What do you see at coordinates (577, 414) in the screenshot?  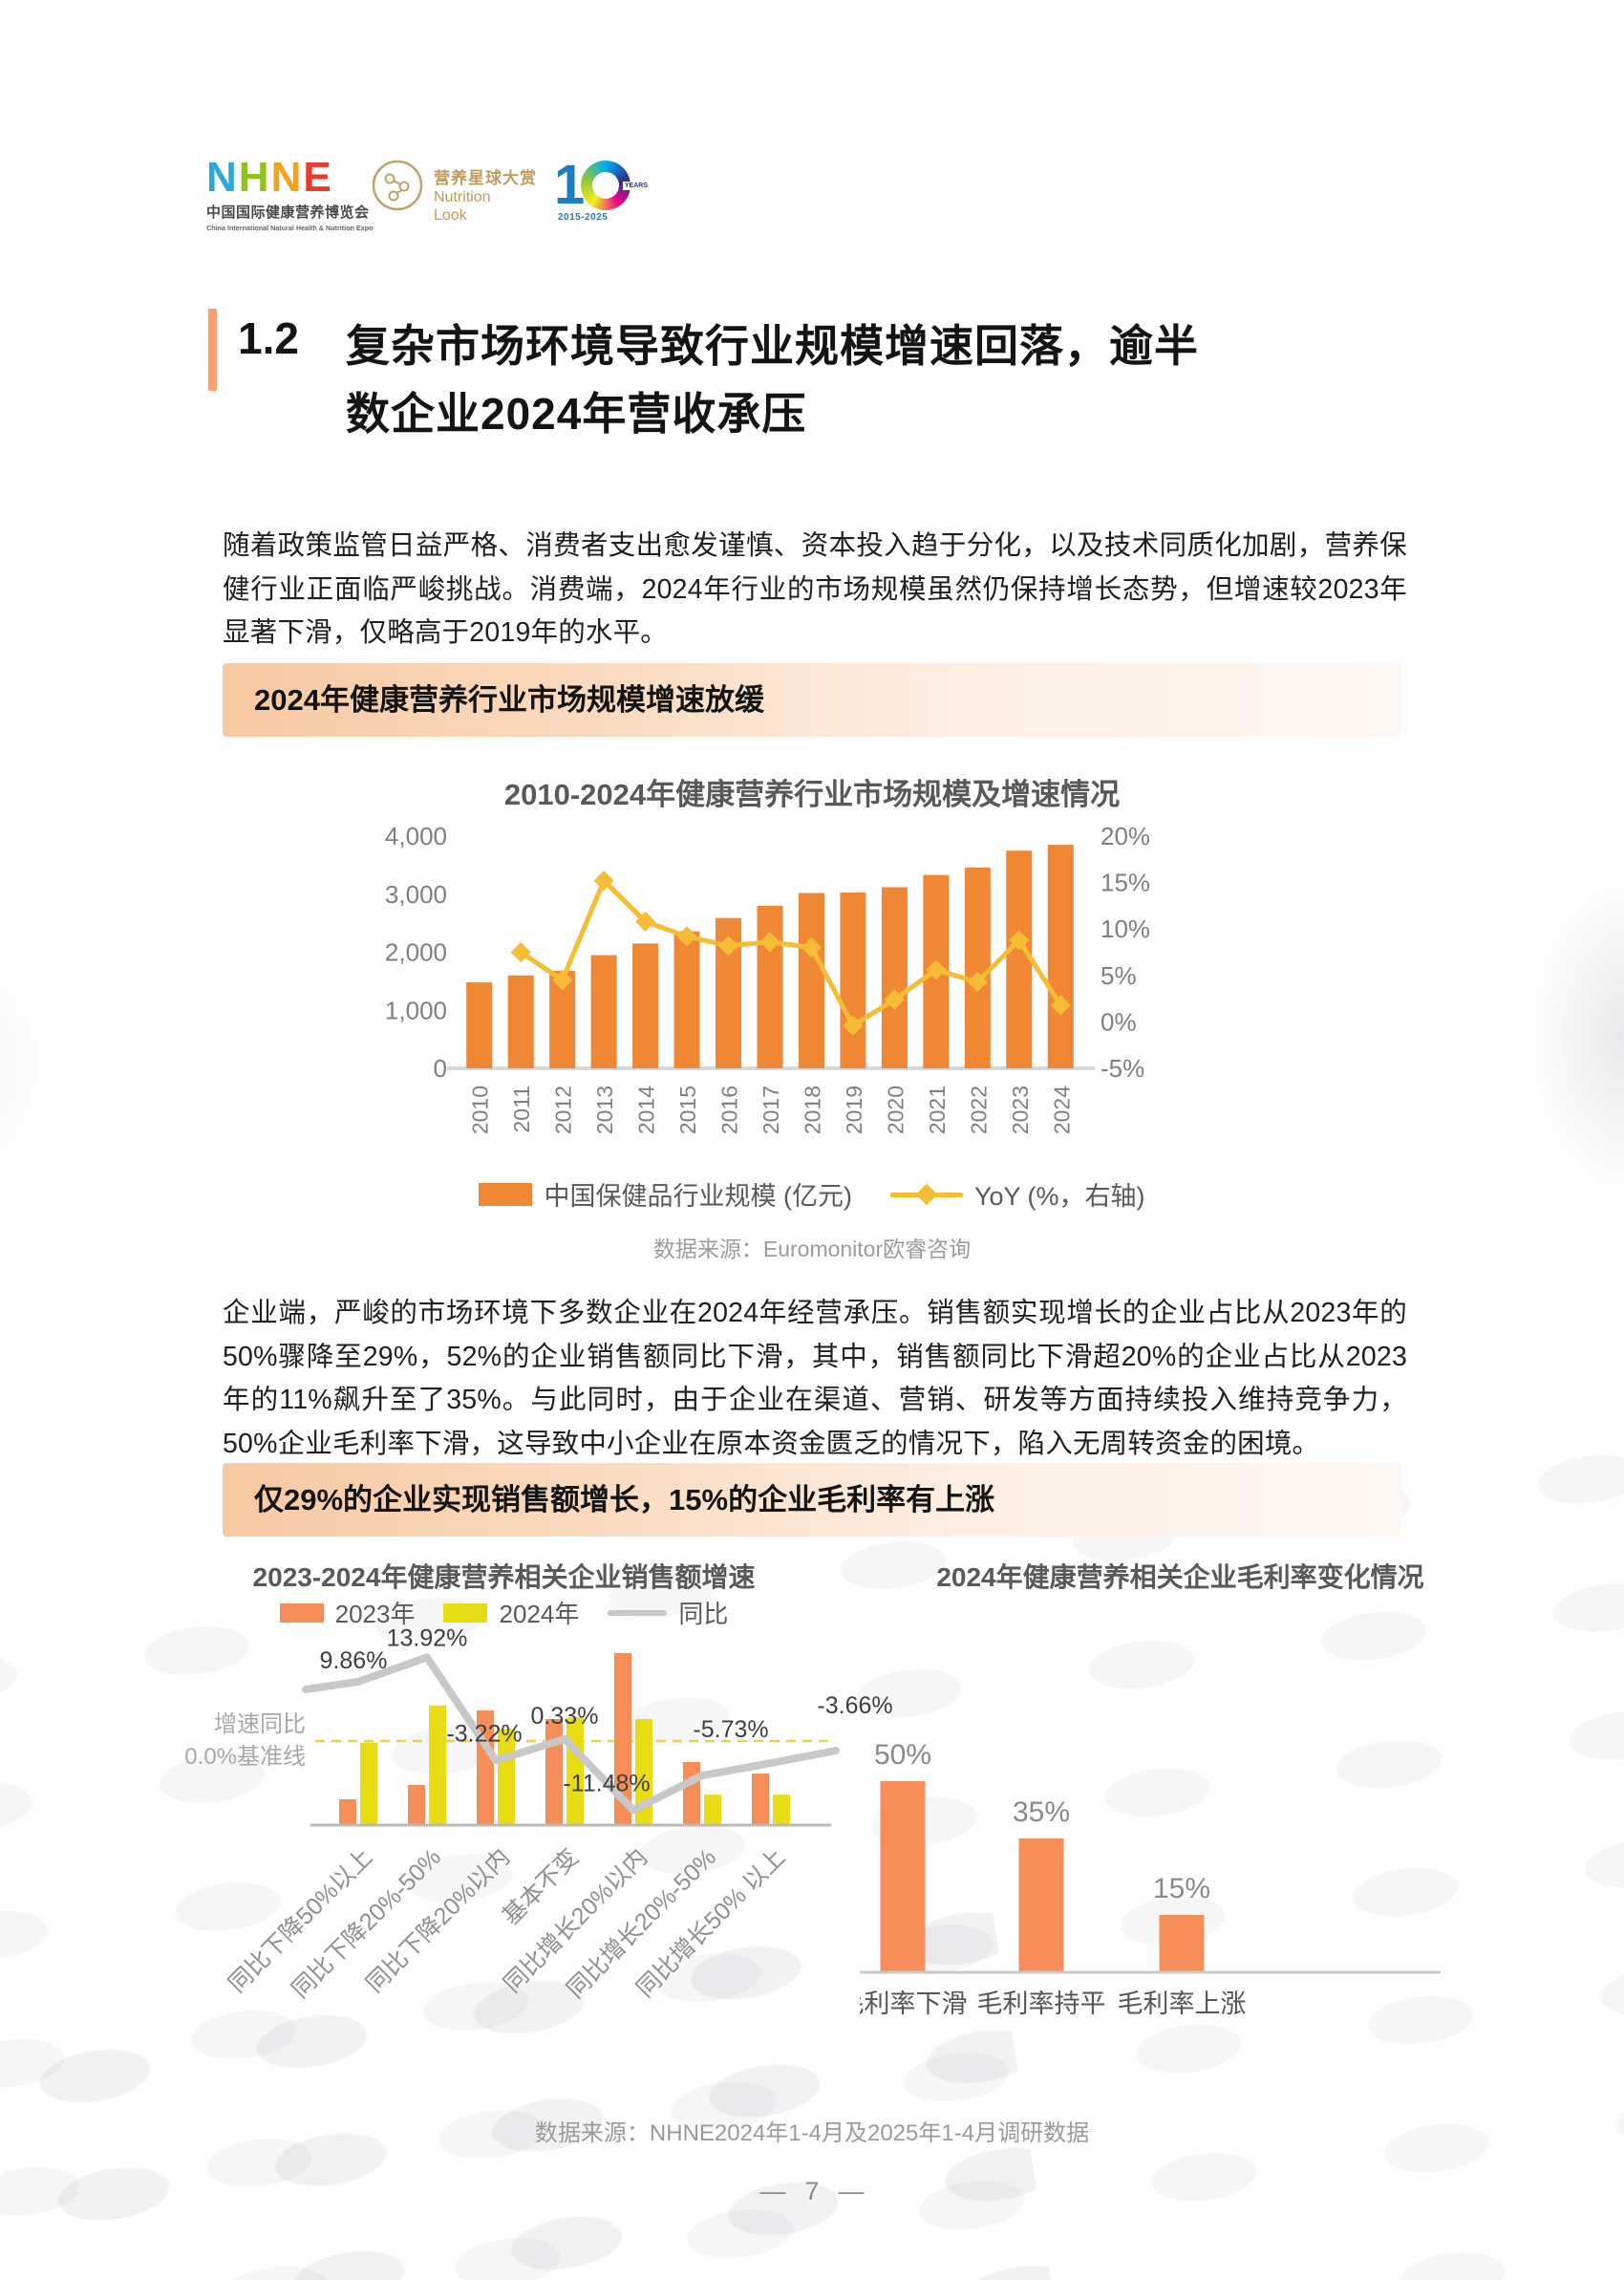 I see `section-title-line2: 数企业2024年营收承压` at bounding box center [577, 414].